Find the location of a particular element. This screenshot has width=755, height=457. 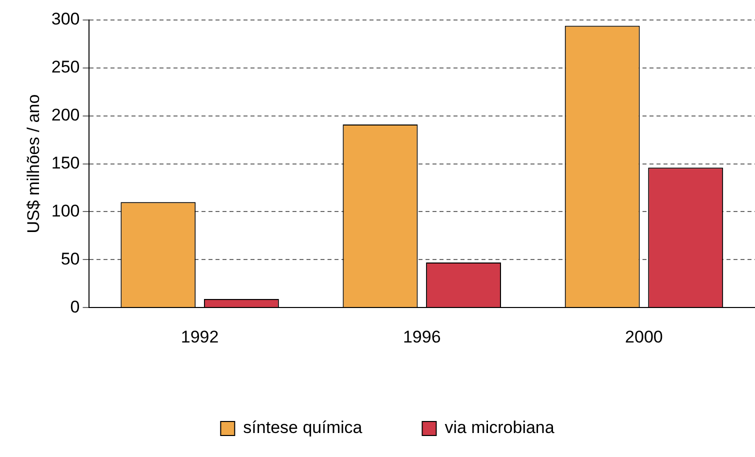

x-tick-label: 1996 is located at coordinates (421, 336).